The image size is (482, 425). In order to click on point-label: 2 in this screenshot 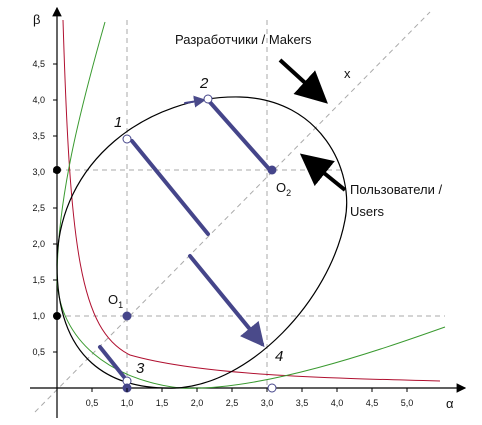, I will do `click(204, 83)`.